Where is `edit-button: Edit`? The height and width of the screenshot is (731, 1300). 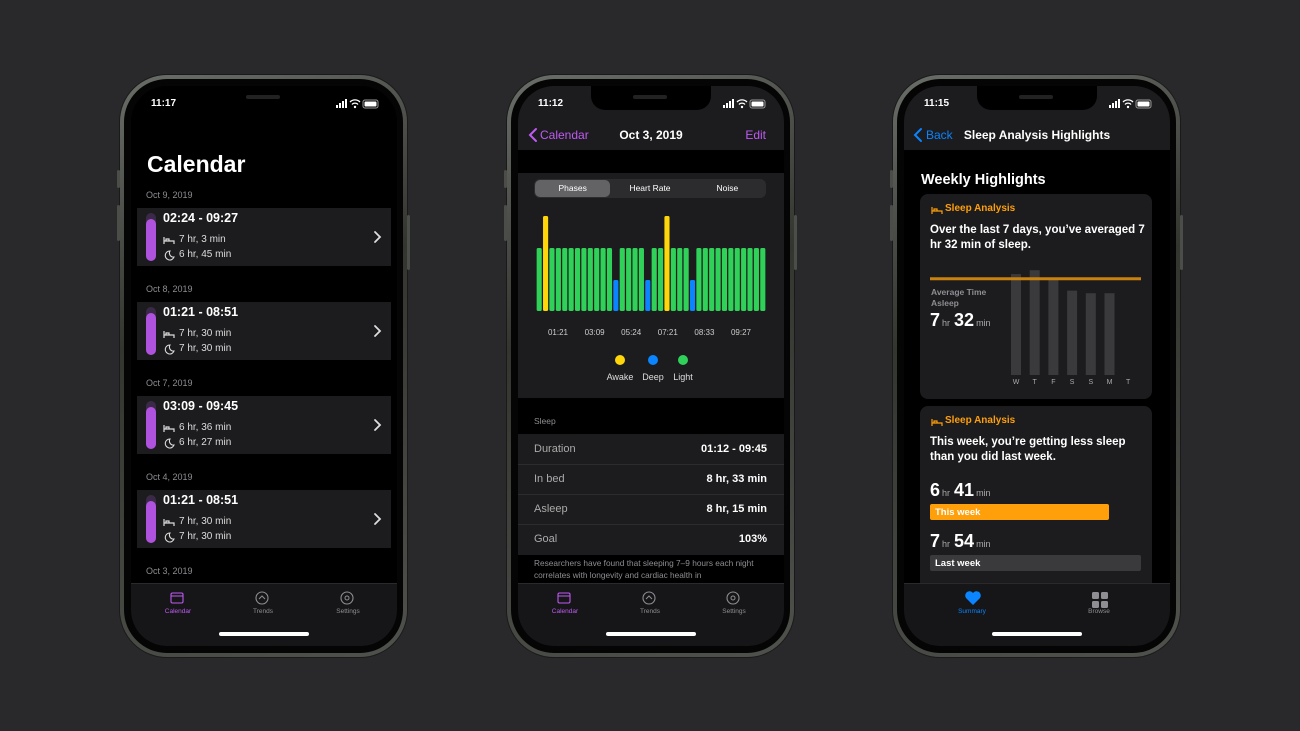
edit-button: Edit is located at coordinates (755, 135).